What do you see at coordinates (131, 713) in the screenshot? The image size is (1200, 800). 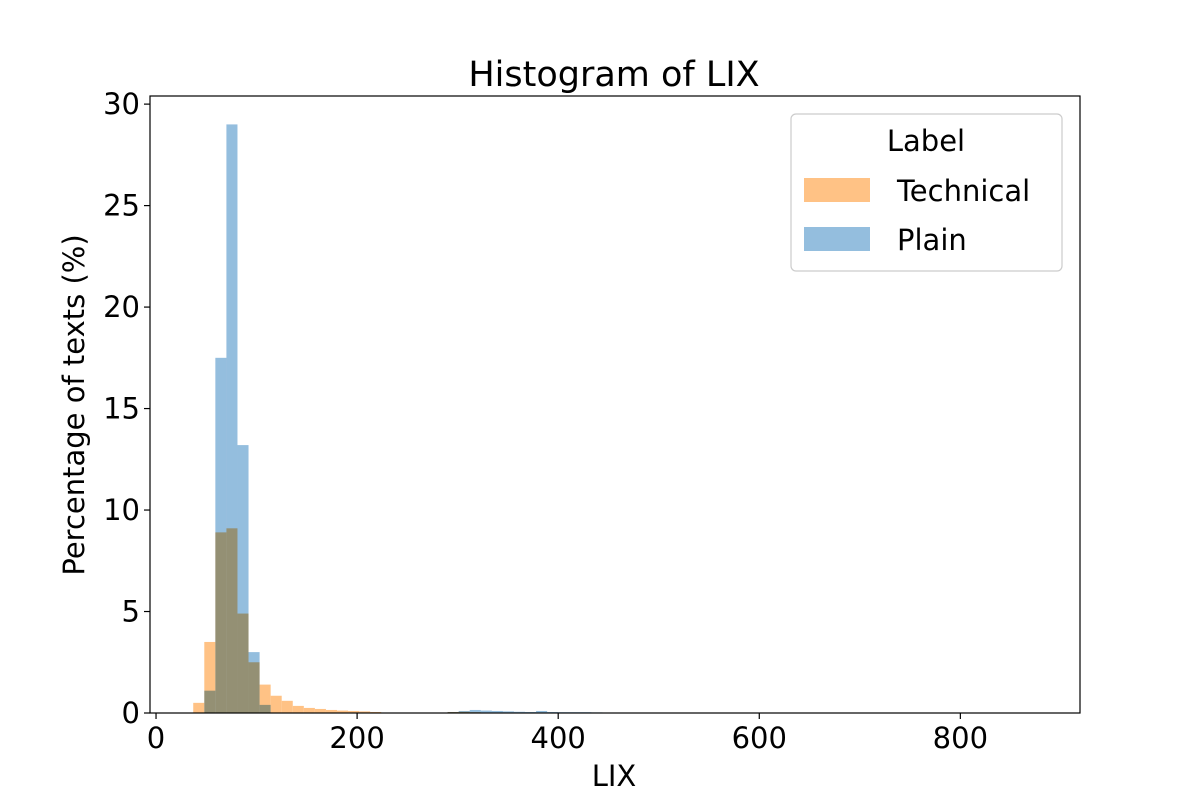 I see `y-tick-label: 0` at bounding box center [131, 713].